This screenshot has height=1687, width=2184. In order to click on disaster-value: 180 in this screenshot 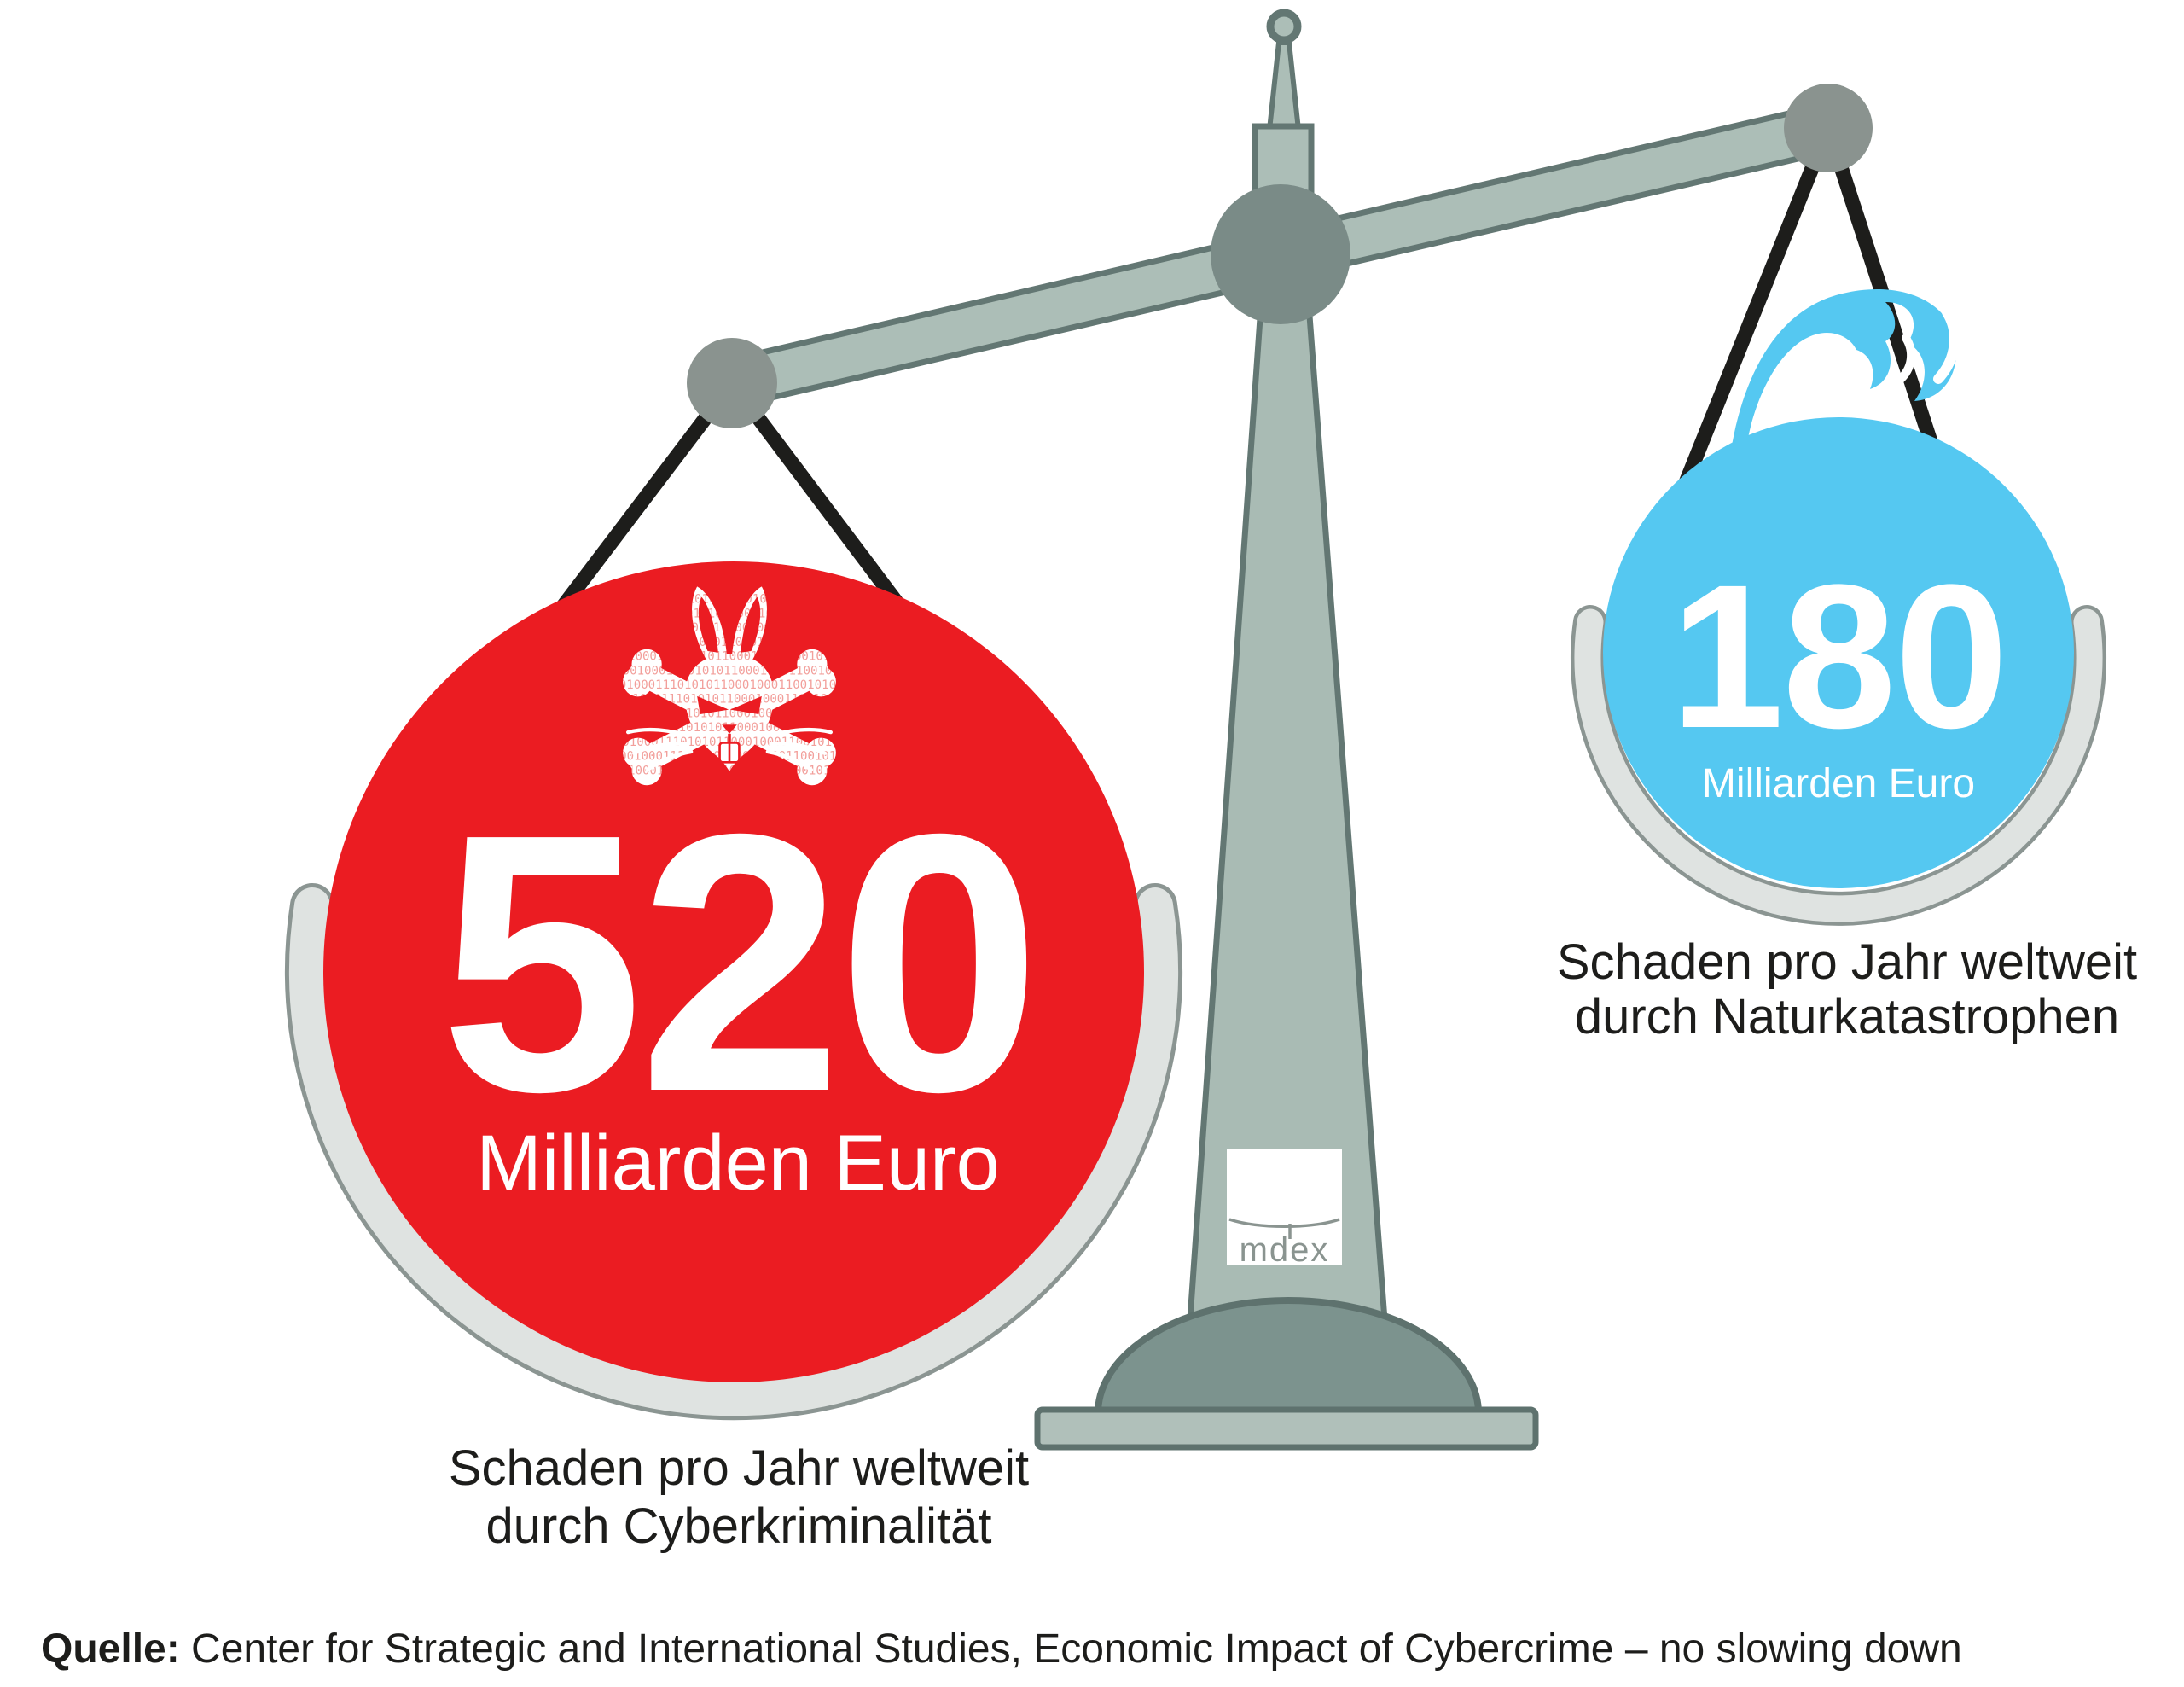, I will do `click(1839, 656)`.